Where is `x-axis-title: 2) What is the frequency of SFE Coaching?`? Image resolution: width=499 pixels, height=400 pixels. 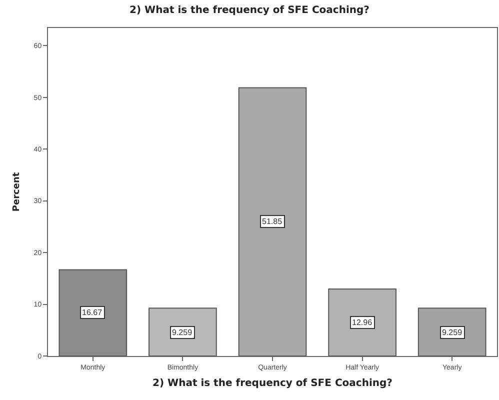
x-axis-title: 2) What is the frequency of SFE Coaching? is located at coordinates (272, 383).